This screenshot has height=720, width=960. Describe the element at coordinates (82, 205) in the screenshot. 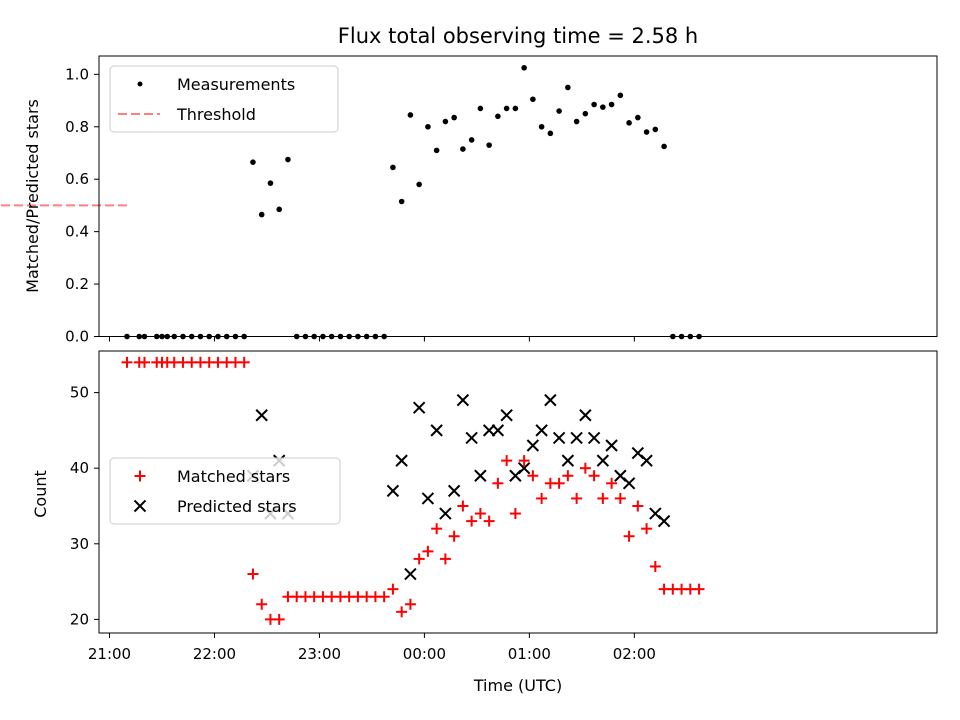

I see `top-y-ticks: 0.0 0.2 0.4 0.6 0.8 1.0` at that location.